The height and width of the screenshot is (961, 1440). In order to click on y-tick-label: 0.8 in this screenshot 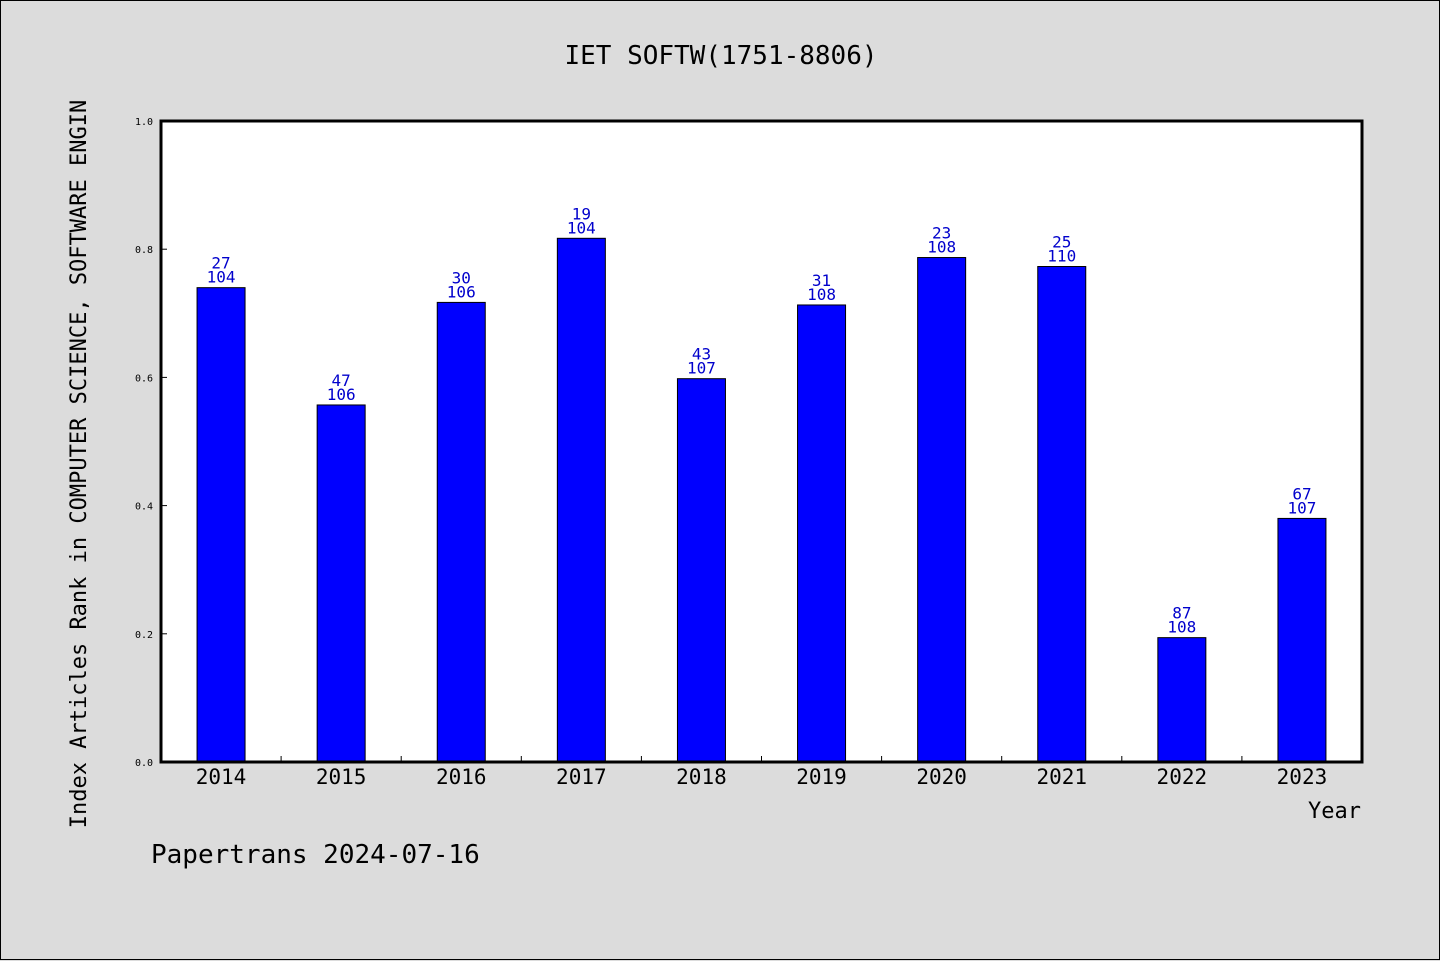, I will do `click(144, 250)`.